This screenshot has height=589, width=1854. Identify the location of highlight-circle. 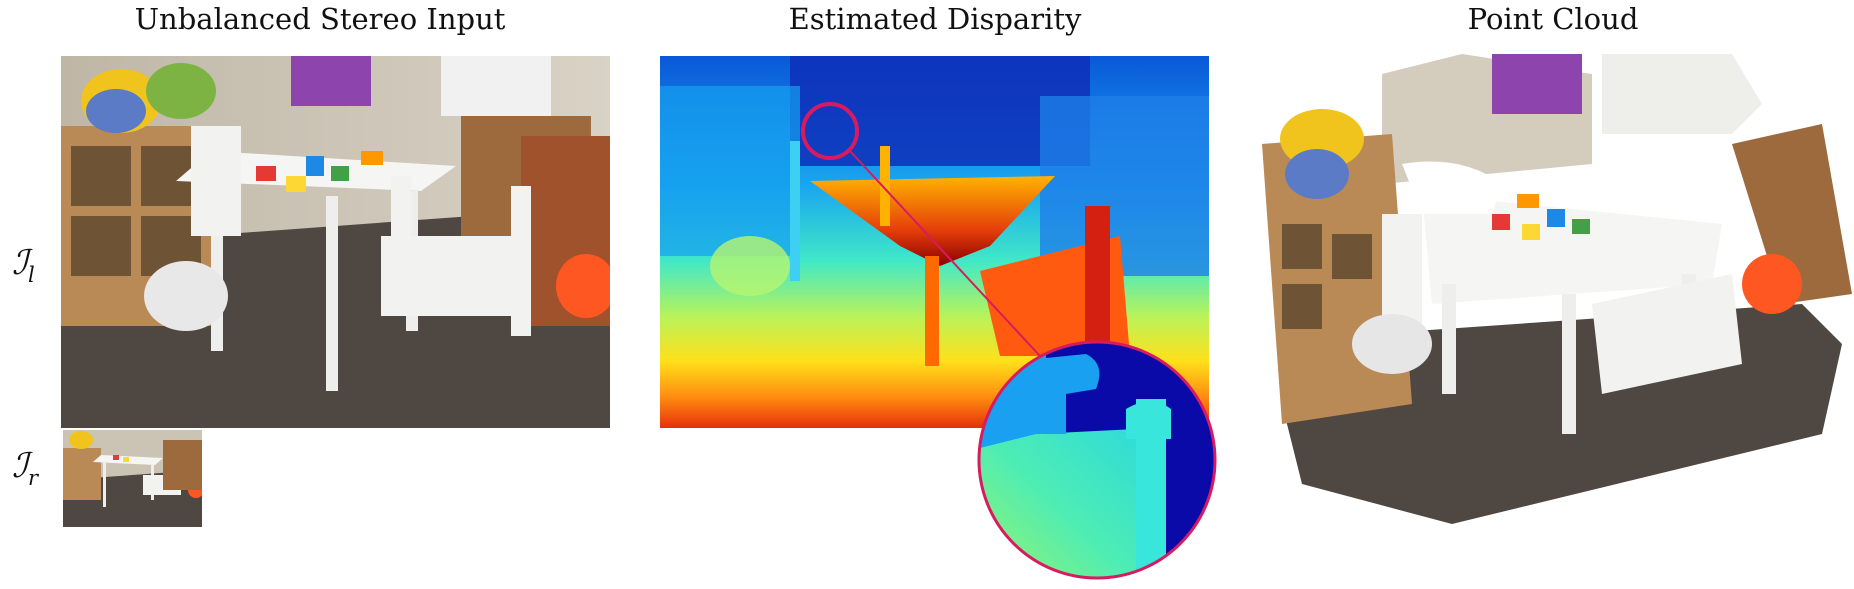
(830, 131).